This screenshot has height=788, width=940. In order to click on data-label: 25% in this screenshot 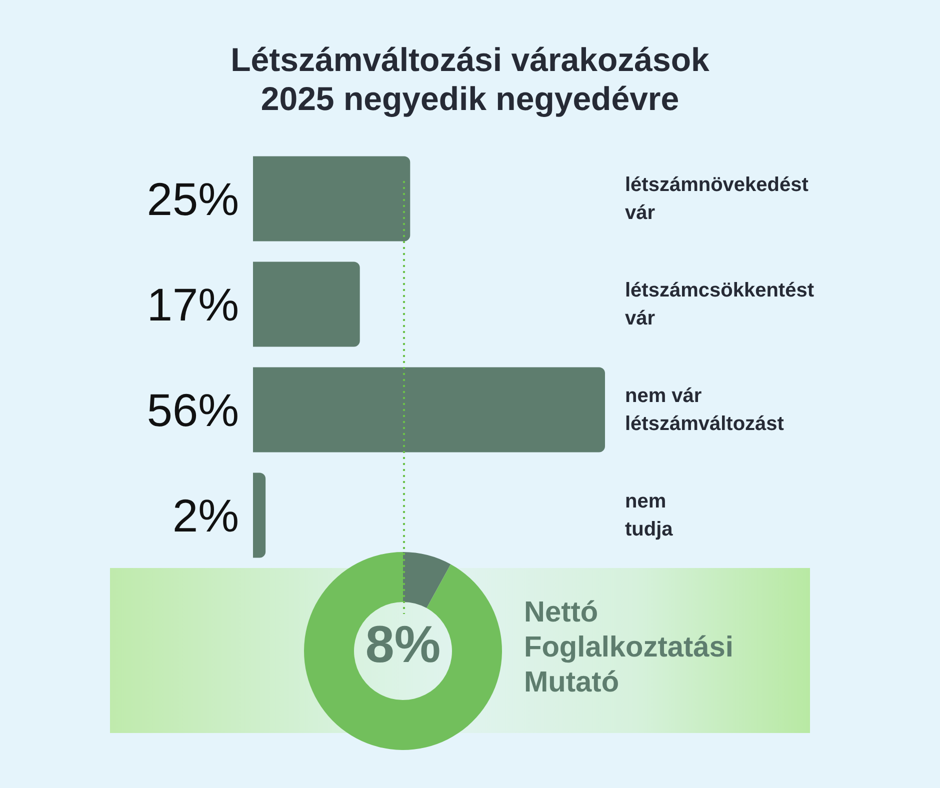, I will do `click(192, 198)`.